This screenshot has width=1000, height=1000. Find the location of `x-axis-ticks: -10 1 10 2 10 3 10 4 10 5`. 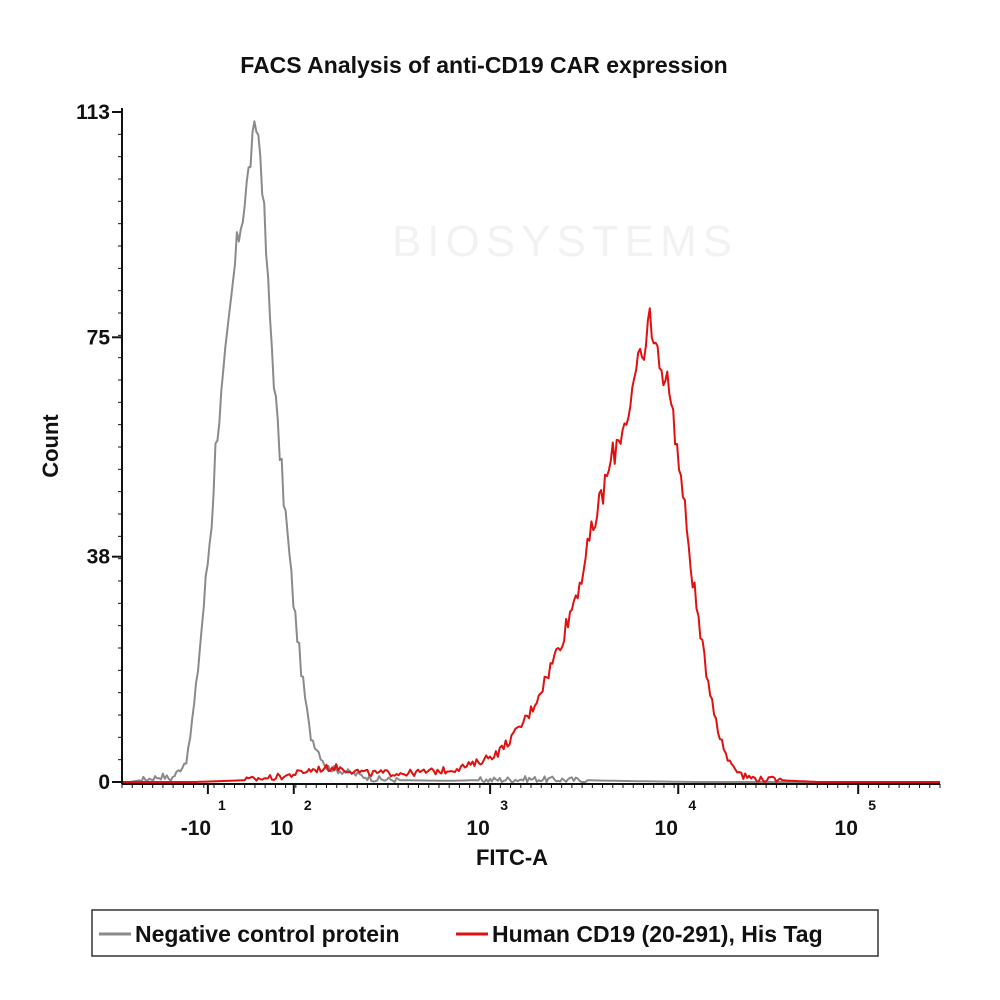

x-axis-ticks: -10 1 10 2 10 3 10 4 10 5 is located at coordinates (531, 812).